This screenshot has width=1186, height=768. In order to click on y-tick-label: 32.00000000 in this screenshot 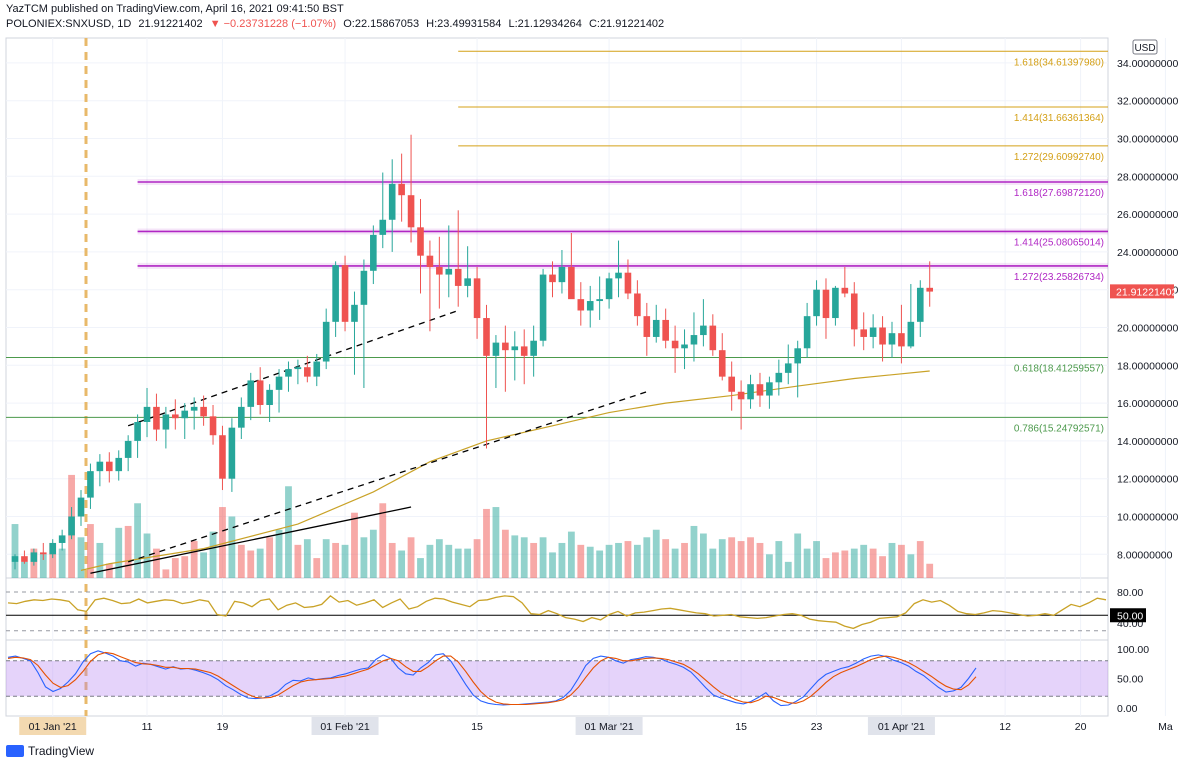, I will do `click(1147, 102)`.